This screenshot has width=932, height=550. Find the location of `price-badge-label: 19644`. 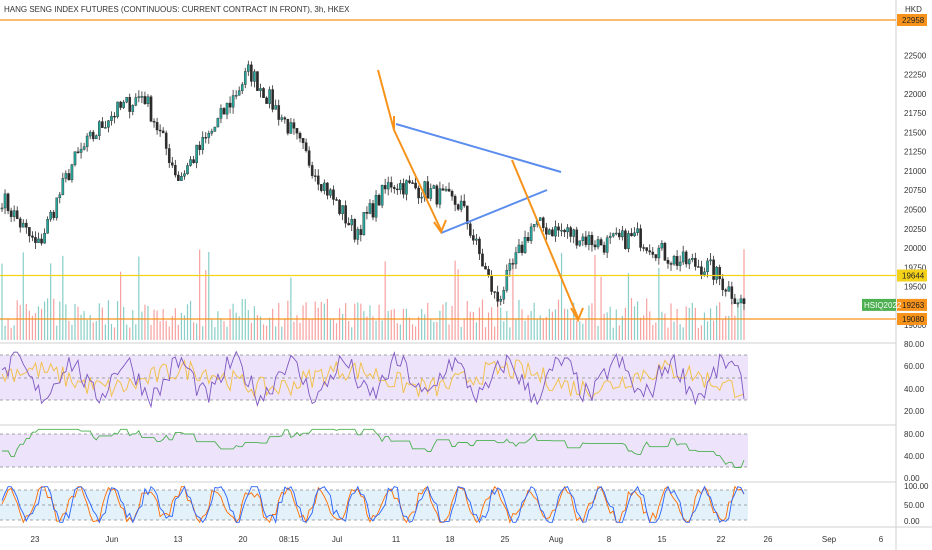

price-badge-label: 19644 is located at coordinates (913, 276).